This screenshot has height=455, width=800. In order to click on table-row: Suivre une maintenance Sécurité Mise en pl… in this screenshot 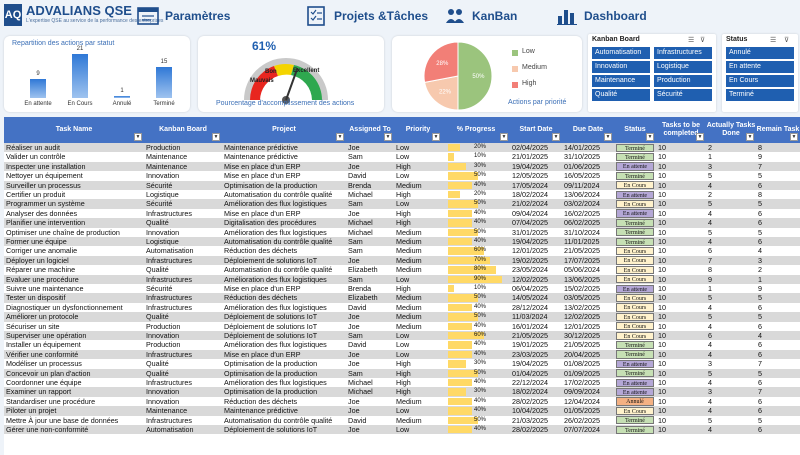, I will do `click(402, 289)`.